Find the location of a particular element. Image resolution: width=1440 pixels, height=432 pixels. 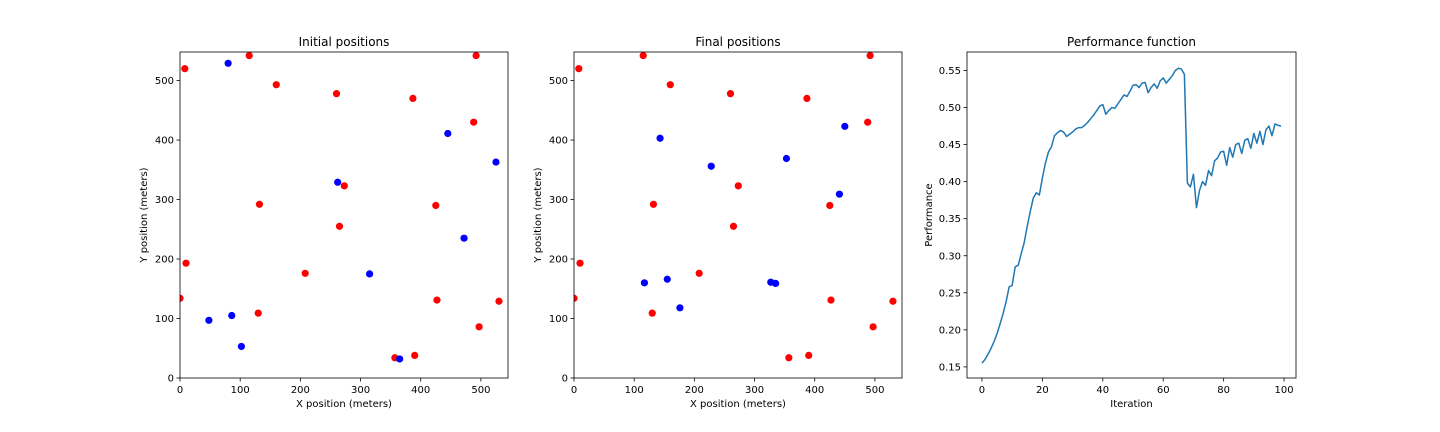

chart-title: Initial positions is located at coordinates (344, 42).